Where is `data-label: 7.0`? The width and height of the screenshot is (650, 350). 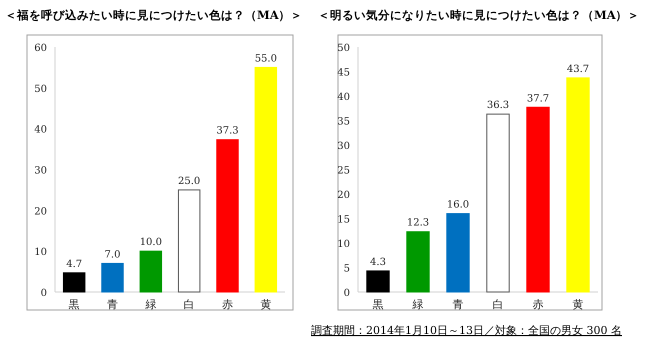
data-label: 7.0 is located at coordinates (112, 254).